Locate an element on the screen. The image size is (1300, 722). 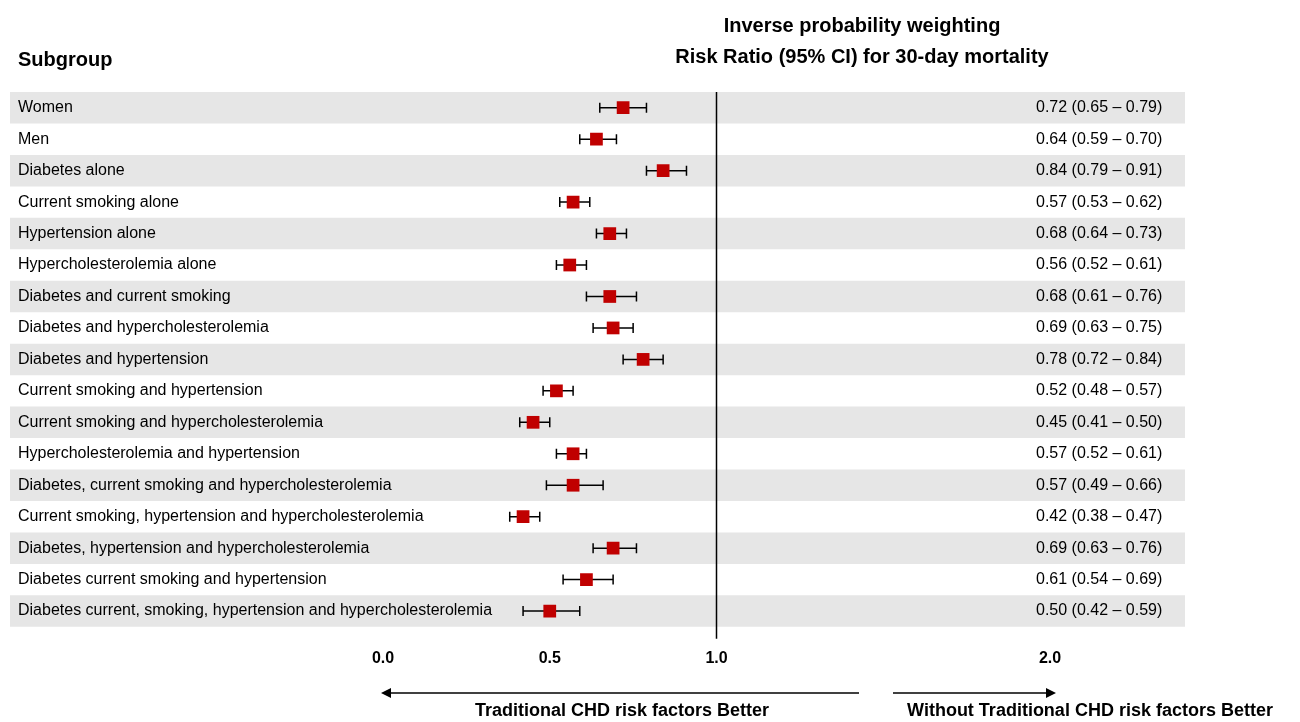
text: Traditional CHD risk factors Better is located at coordinates (622, 710).